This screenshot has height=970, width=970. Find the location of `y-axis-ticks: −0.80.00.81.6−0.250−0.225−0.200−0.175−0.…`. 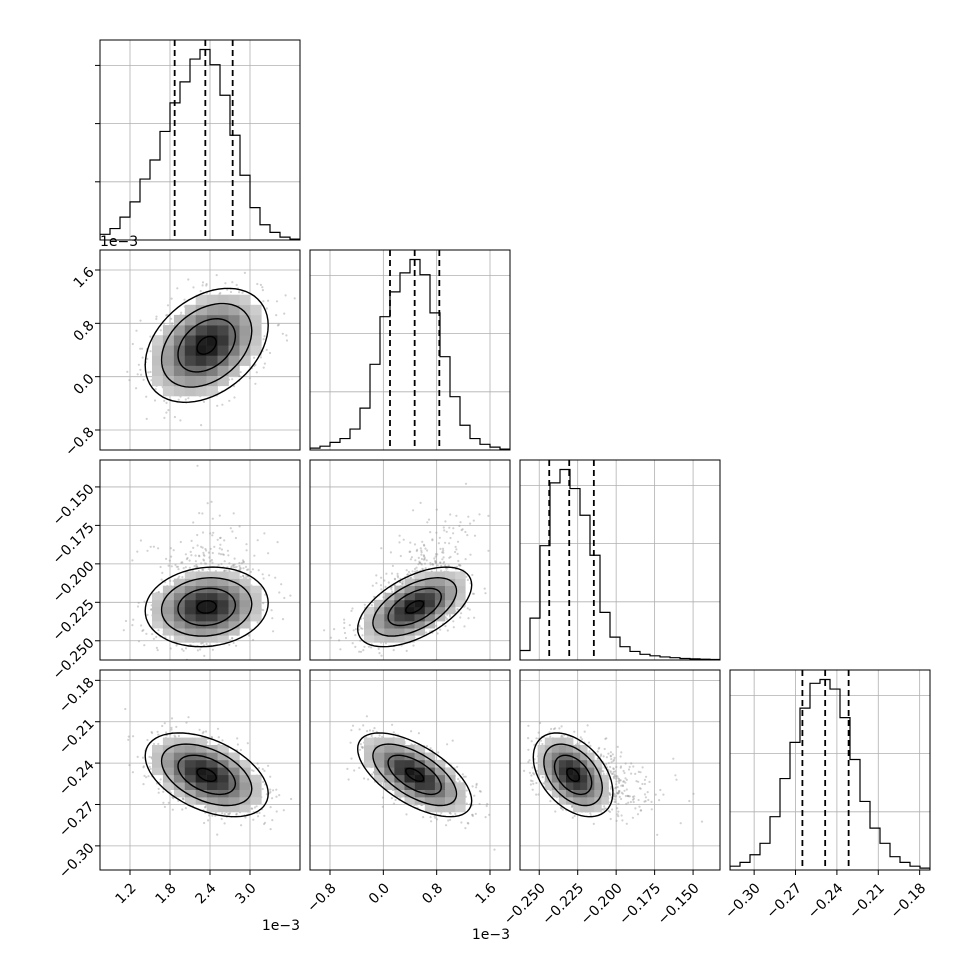

y-axis-ticks: −0.80.00.81.6−0.250−0.225−0.200−0.175−0.… is located at coordinates (75, 473).